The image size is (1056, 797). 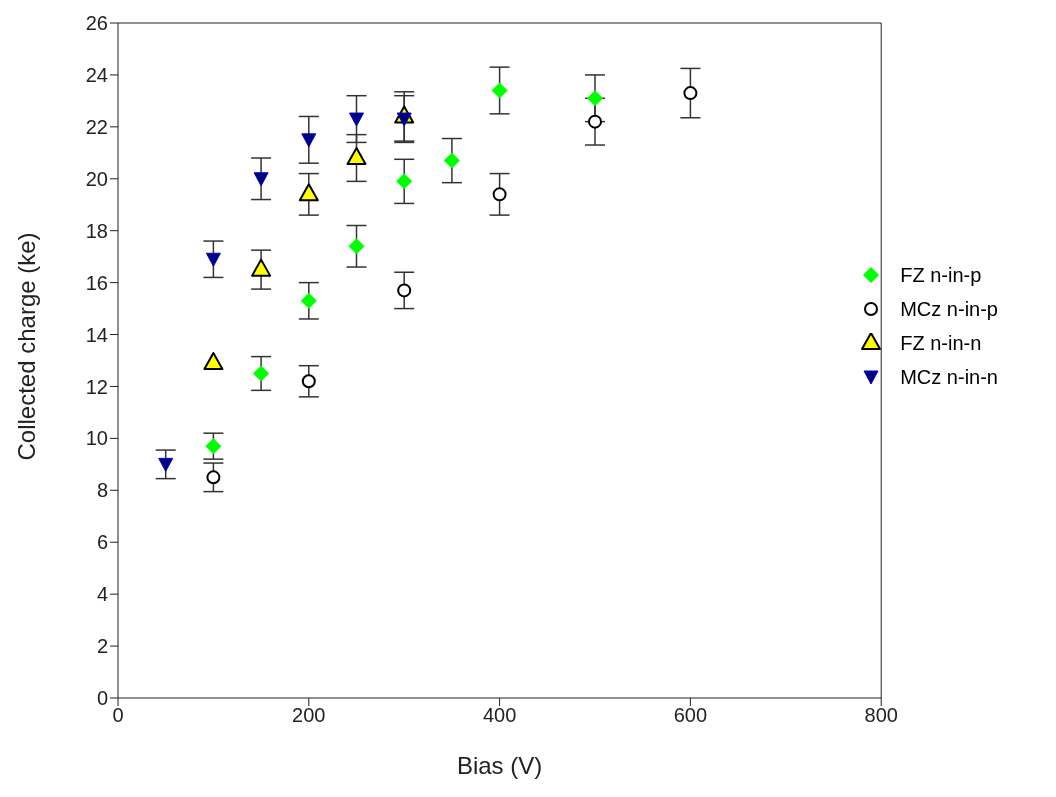 I want to click on y-tick-label: 8, so click(x=102, y=490).